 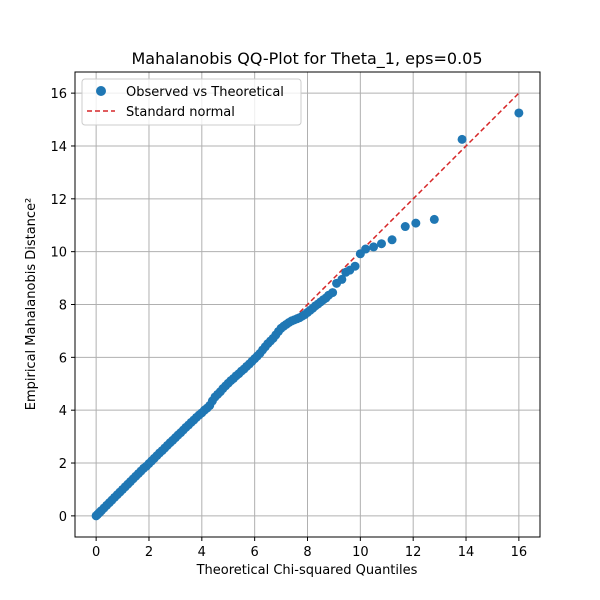 I want to click on y-tick-label: 0, so click(x=63, y=517).